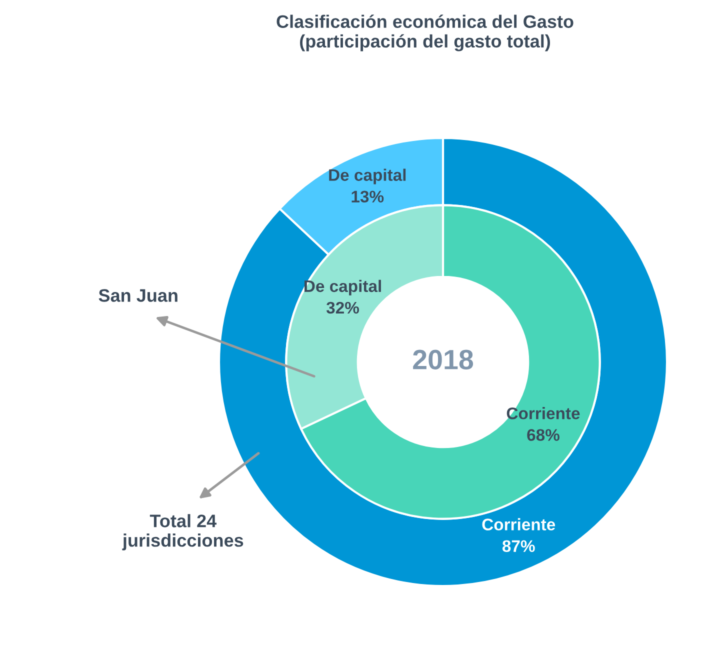  I want to click on data-label: 68%, so click(543, 435).